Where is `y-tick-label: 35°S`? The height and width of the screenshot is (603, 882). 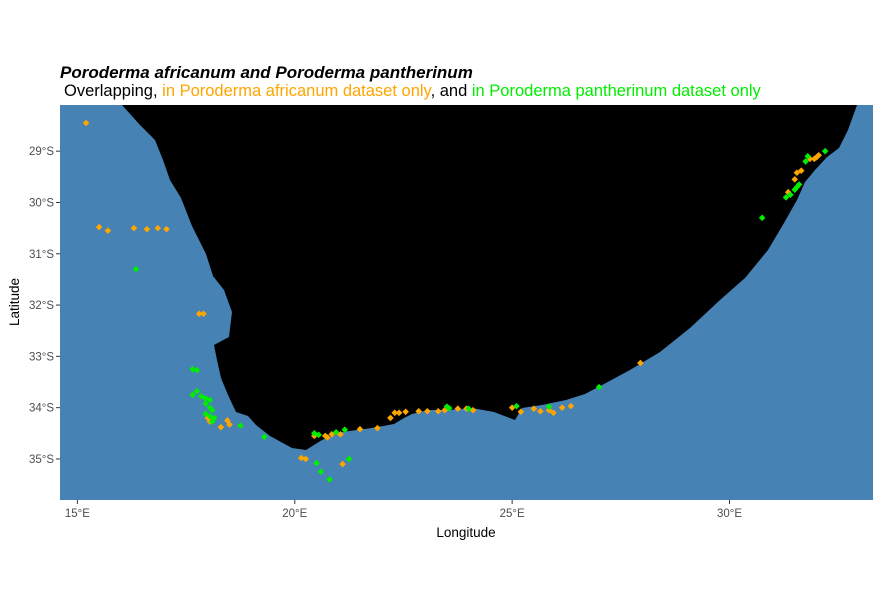 y-tick-label: 35°S is located at coordinates (41, 460).